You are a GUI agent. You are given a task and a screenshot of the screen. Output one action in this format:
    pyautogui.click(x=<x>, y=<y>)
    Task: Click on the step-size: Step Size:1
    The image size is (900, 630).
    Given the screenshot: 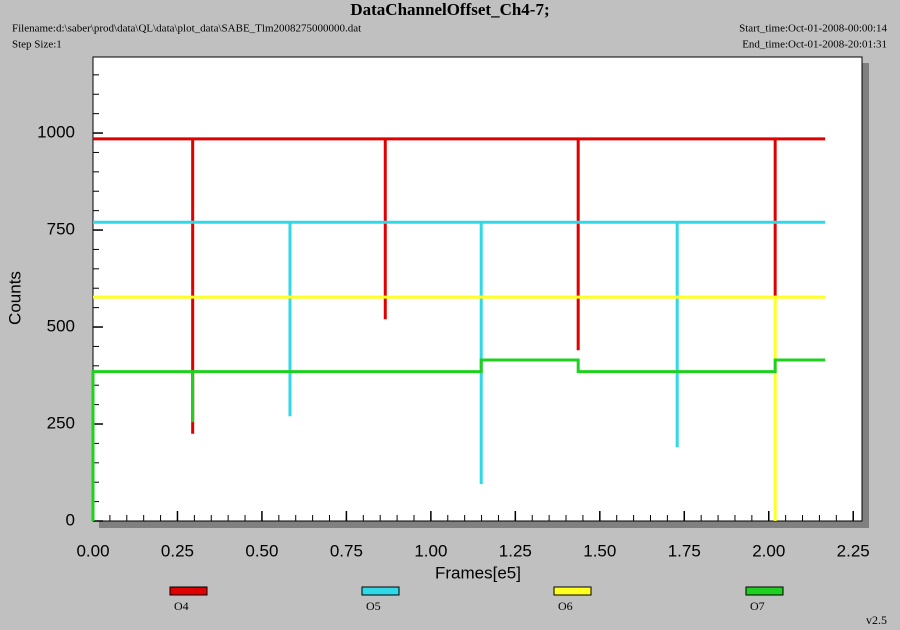 What is the action you would take?
    pyautogui.click(x=37, y=45)
    